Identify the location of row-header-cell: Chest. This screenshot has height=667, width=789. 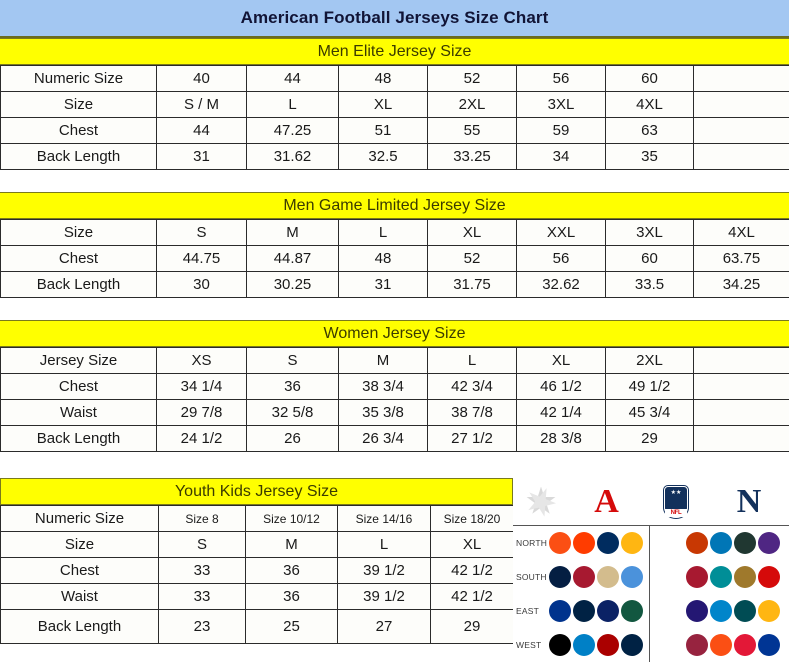
(79, 570).